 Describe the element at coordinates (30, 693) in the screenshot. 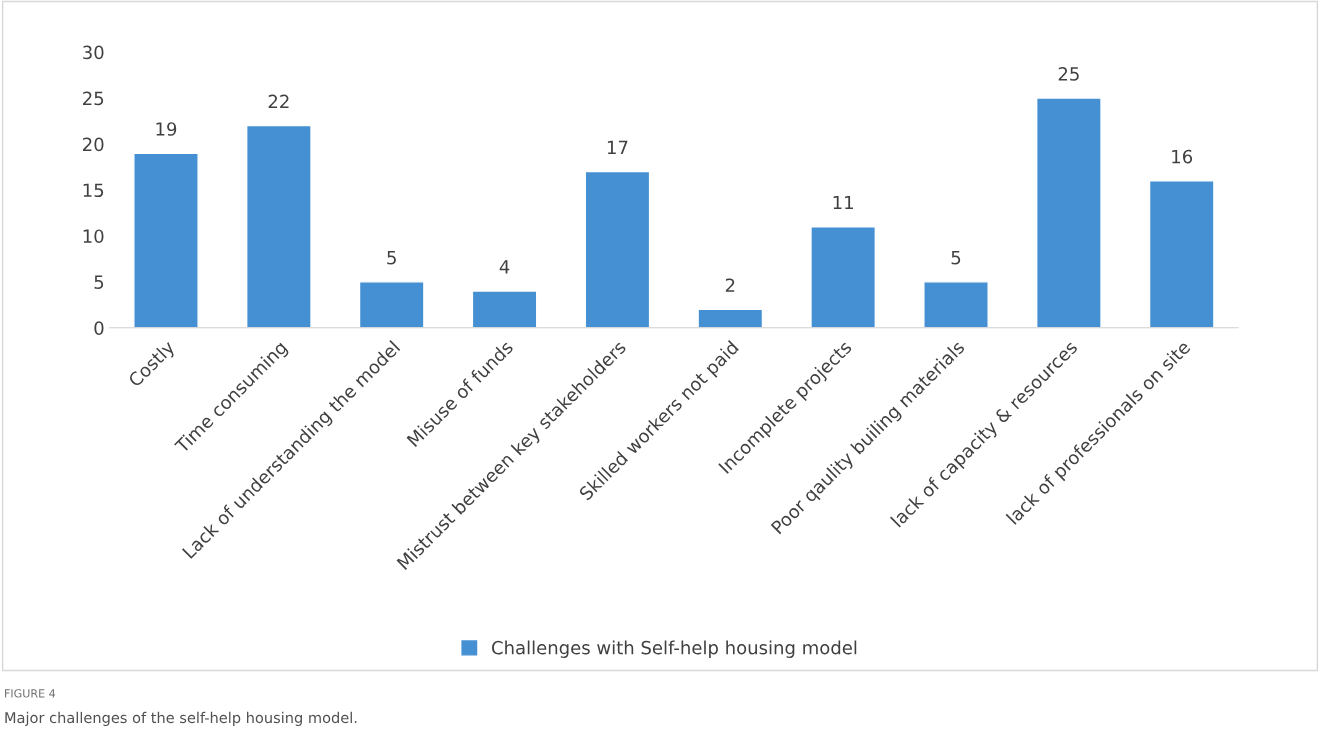

I see `caption: FIGURE 4` at that location.